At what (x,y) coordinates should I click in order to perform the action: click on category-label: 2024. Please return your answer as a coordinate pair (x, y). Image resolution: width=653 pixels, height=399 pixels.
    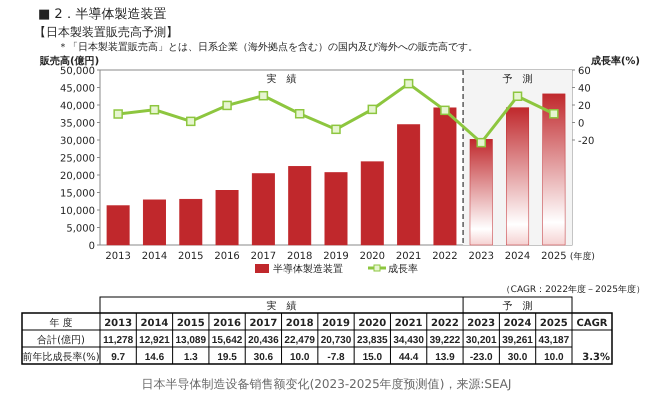
    Looking at the image, I should click on (518, 323).